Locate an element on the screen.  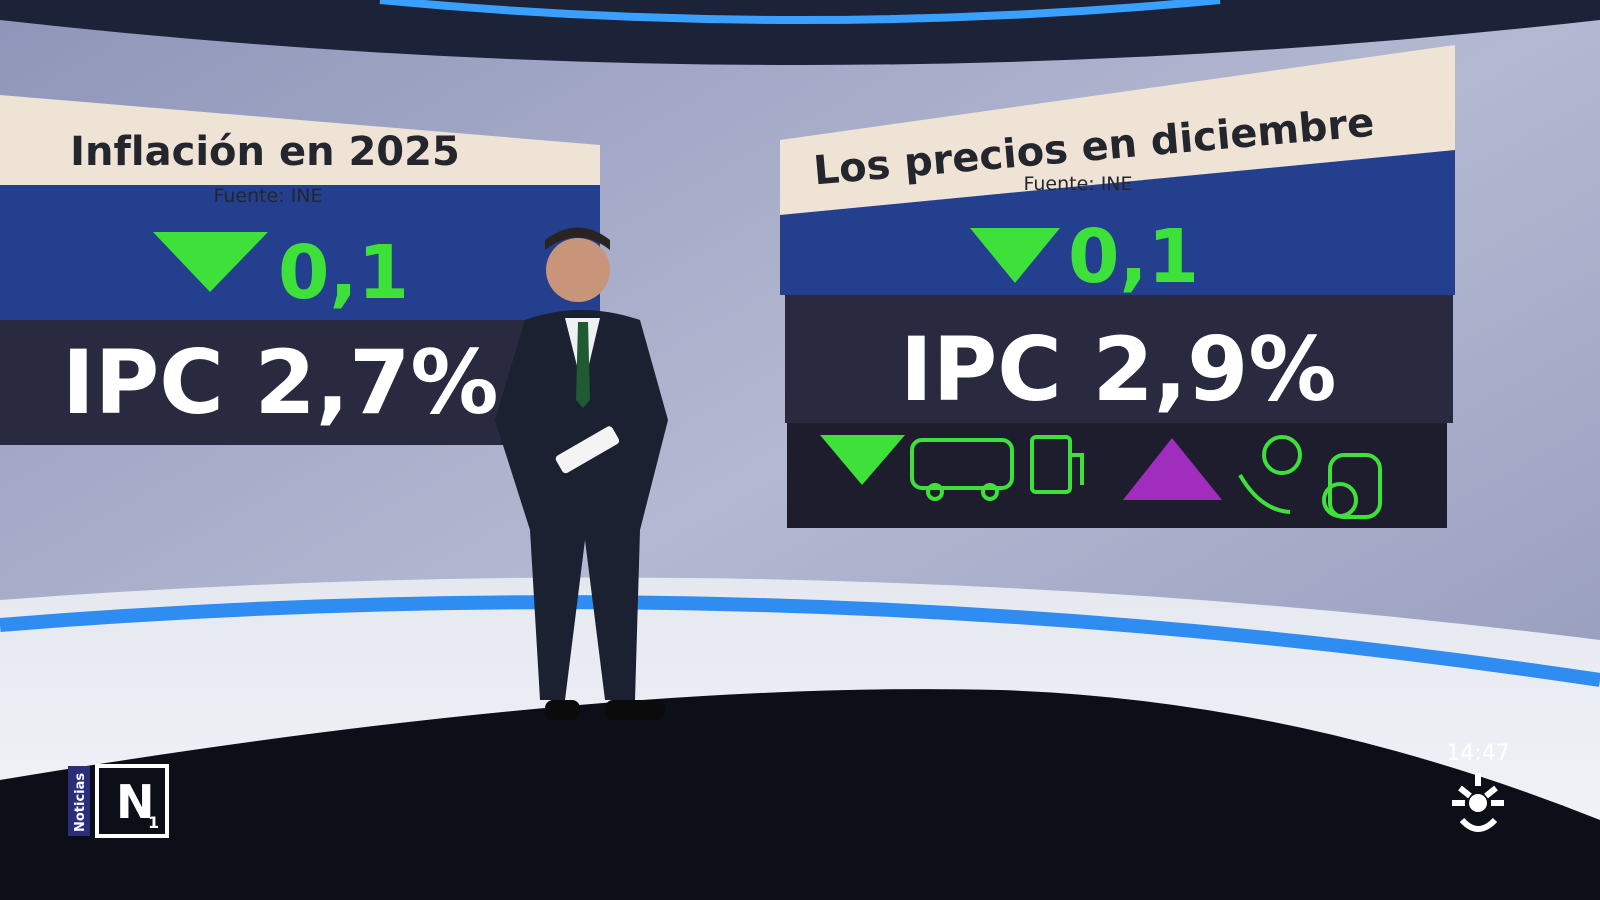
logo-sun is located at coordinates (1478, 803).